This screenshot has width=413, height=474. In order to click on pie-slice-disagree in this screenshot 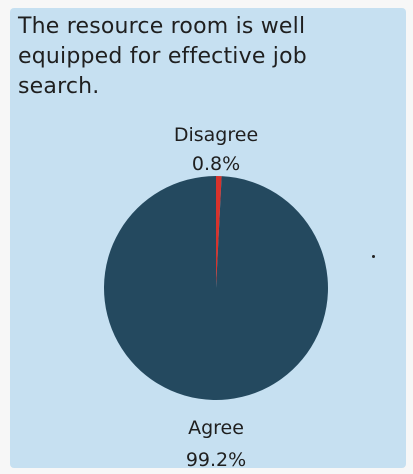, I will do `click(219, 232)`.